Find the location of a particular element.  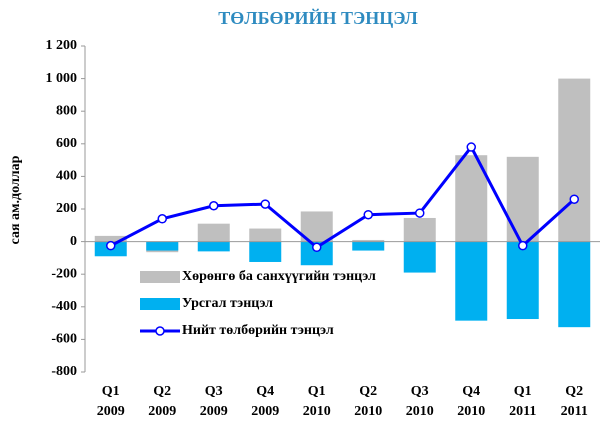

y-tick-label: -600 is located at coordinates (64, 339).